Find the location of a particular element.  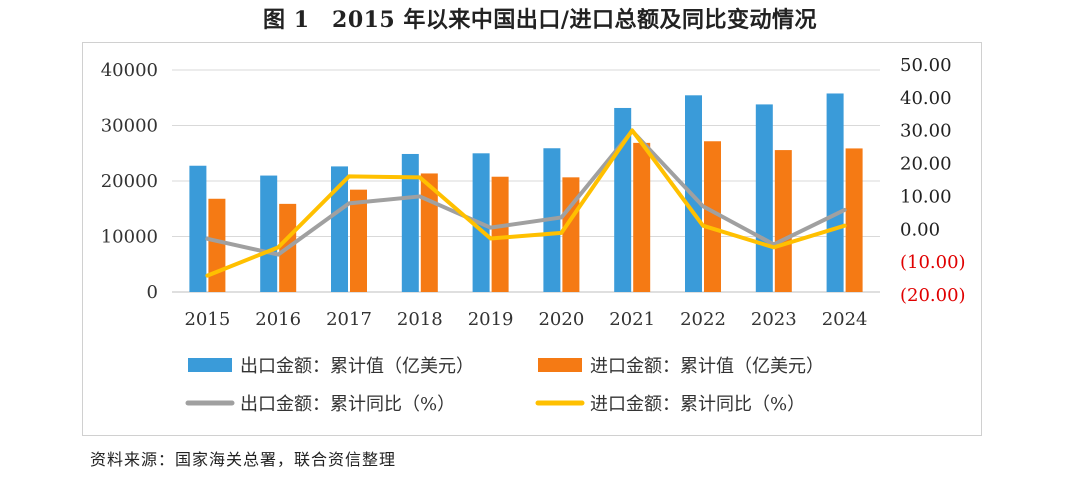

chart-title: 图 1 2015 年以来中国出口/进口总额及同比变动情况 is located at coordinates (540, 20).